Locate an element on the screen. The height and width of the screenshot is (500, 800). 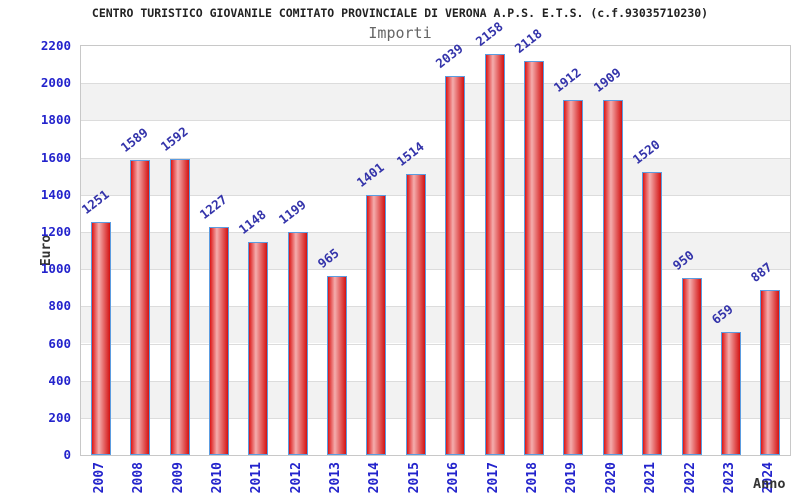
x-tick-label: 2023 is located at coordinates (729, 478).